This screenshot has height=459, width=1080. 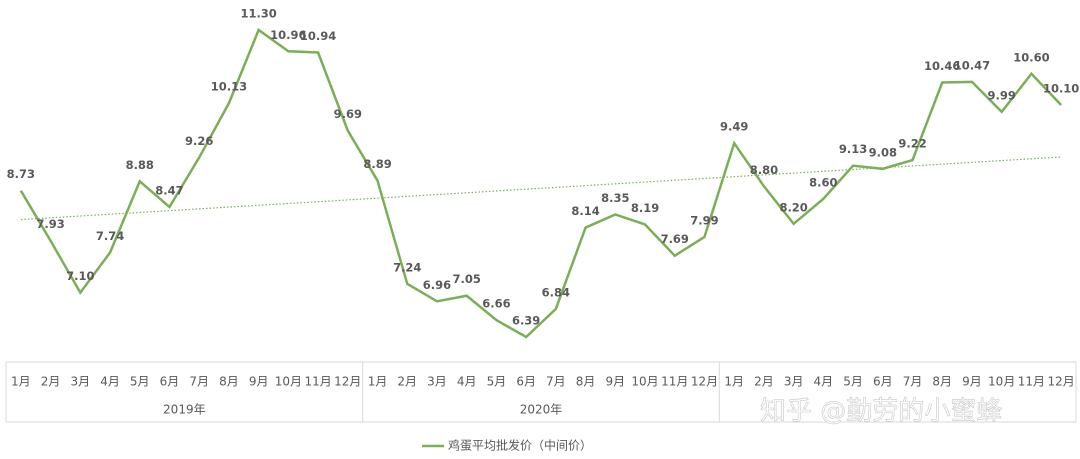 I want to click on data-label: 7.74, so click(x=110, y=236).